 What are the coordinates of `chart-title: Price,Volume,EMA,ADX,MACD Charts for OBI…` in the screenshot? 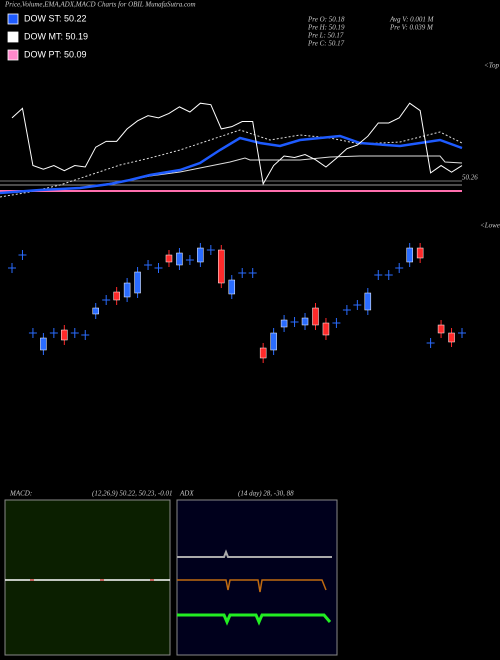 It's located at (100, 5).